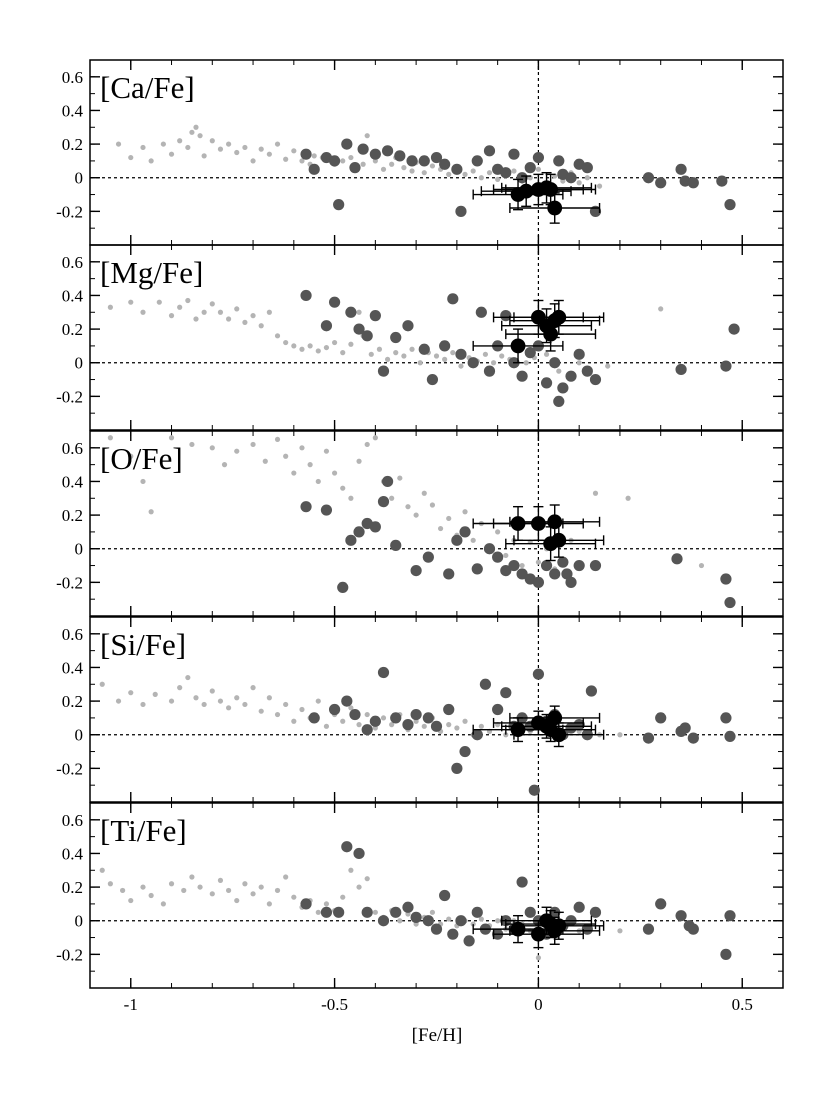 The image size is (830, 1106). What do you see at coordinates (79, 921) in the screenshot?
I see `y-tick-label: 0` at bounding box center [79, 921].